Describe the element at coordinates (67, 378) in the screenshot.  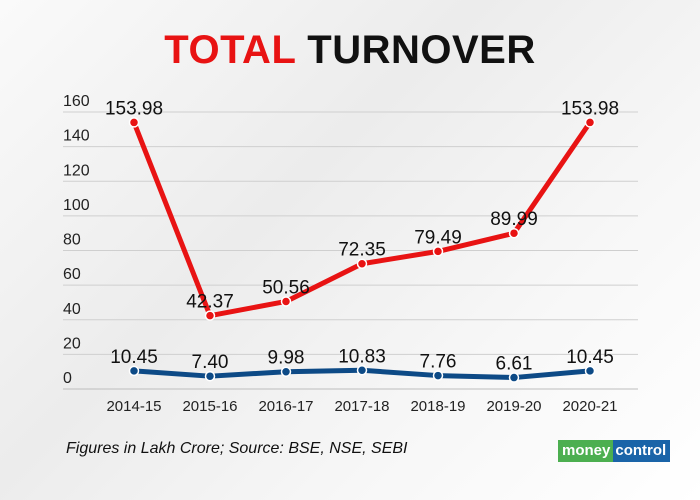
I see `y-tick-label: 0` at that location.